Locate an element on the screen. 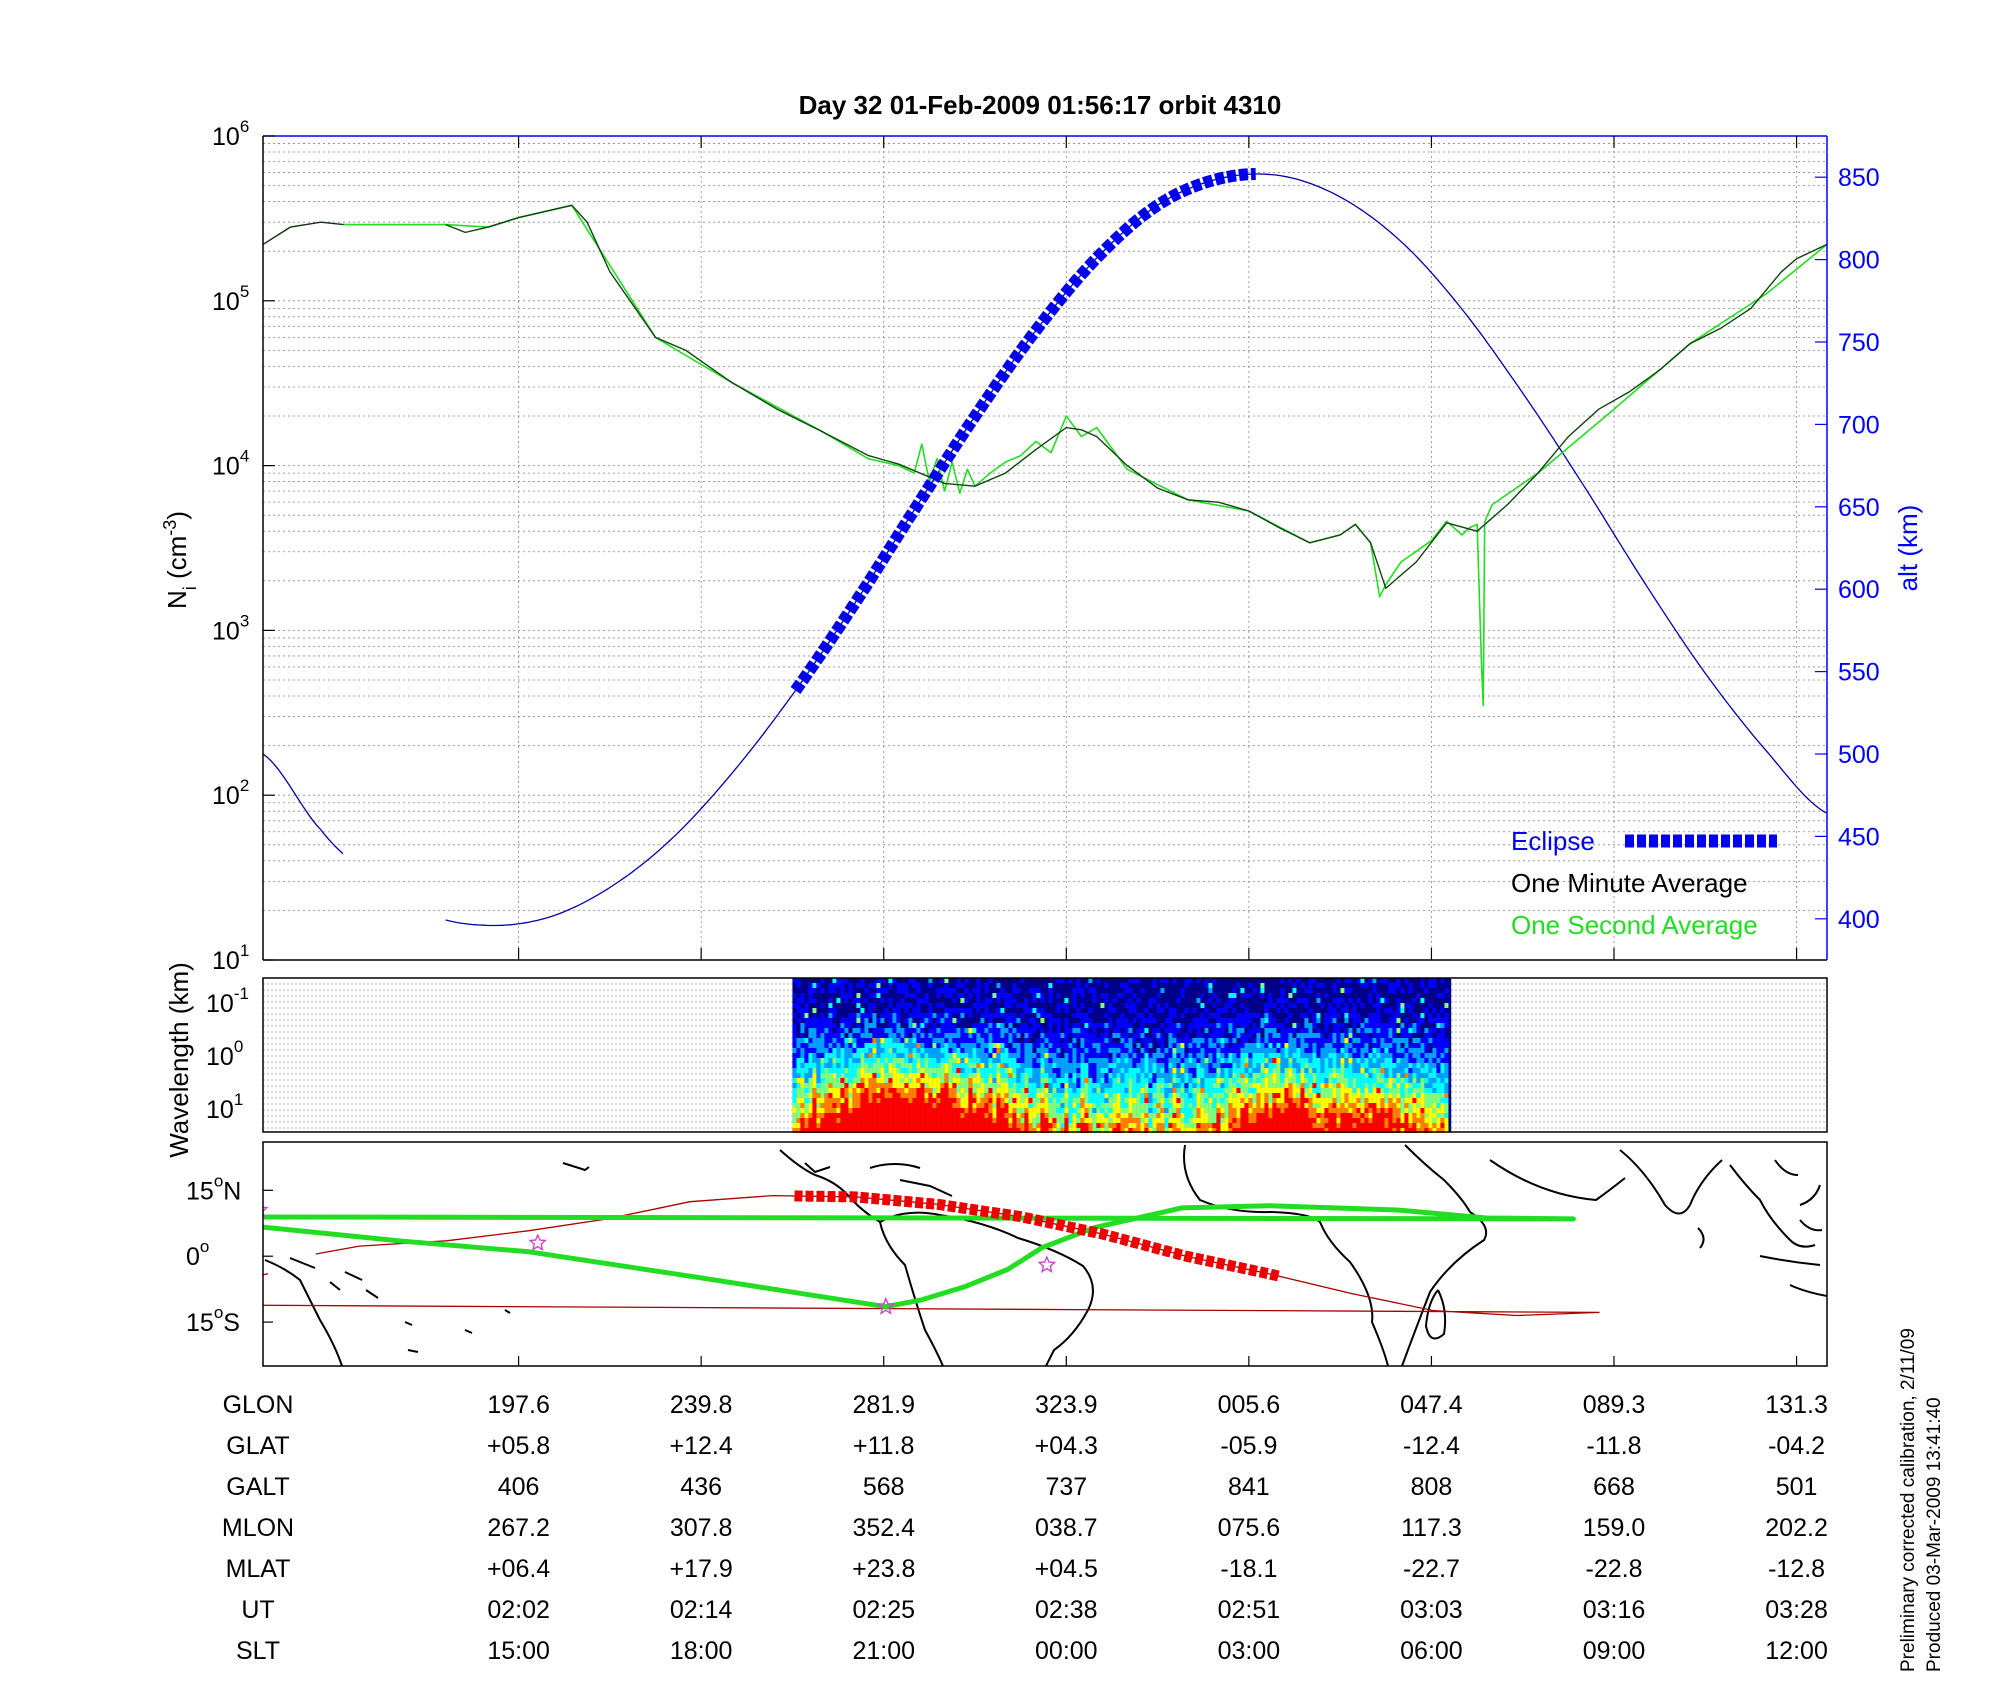 The image size is (2000, 1700). table-cell: +12.4 is located at coordinates (701, 1446).